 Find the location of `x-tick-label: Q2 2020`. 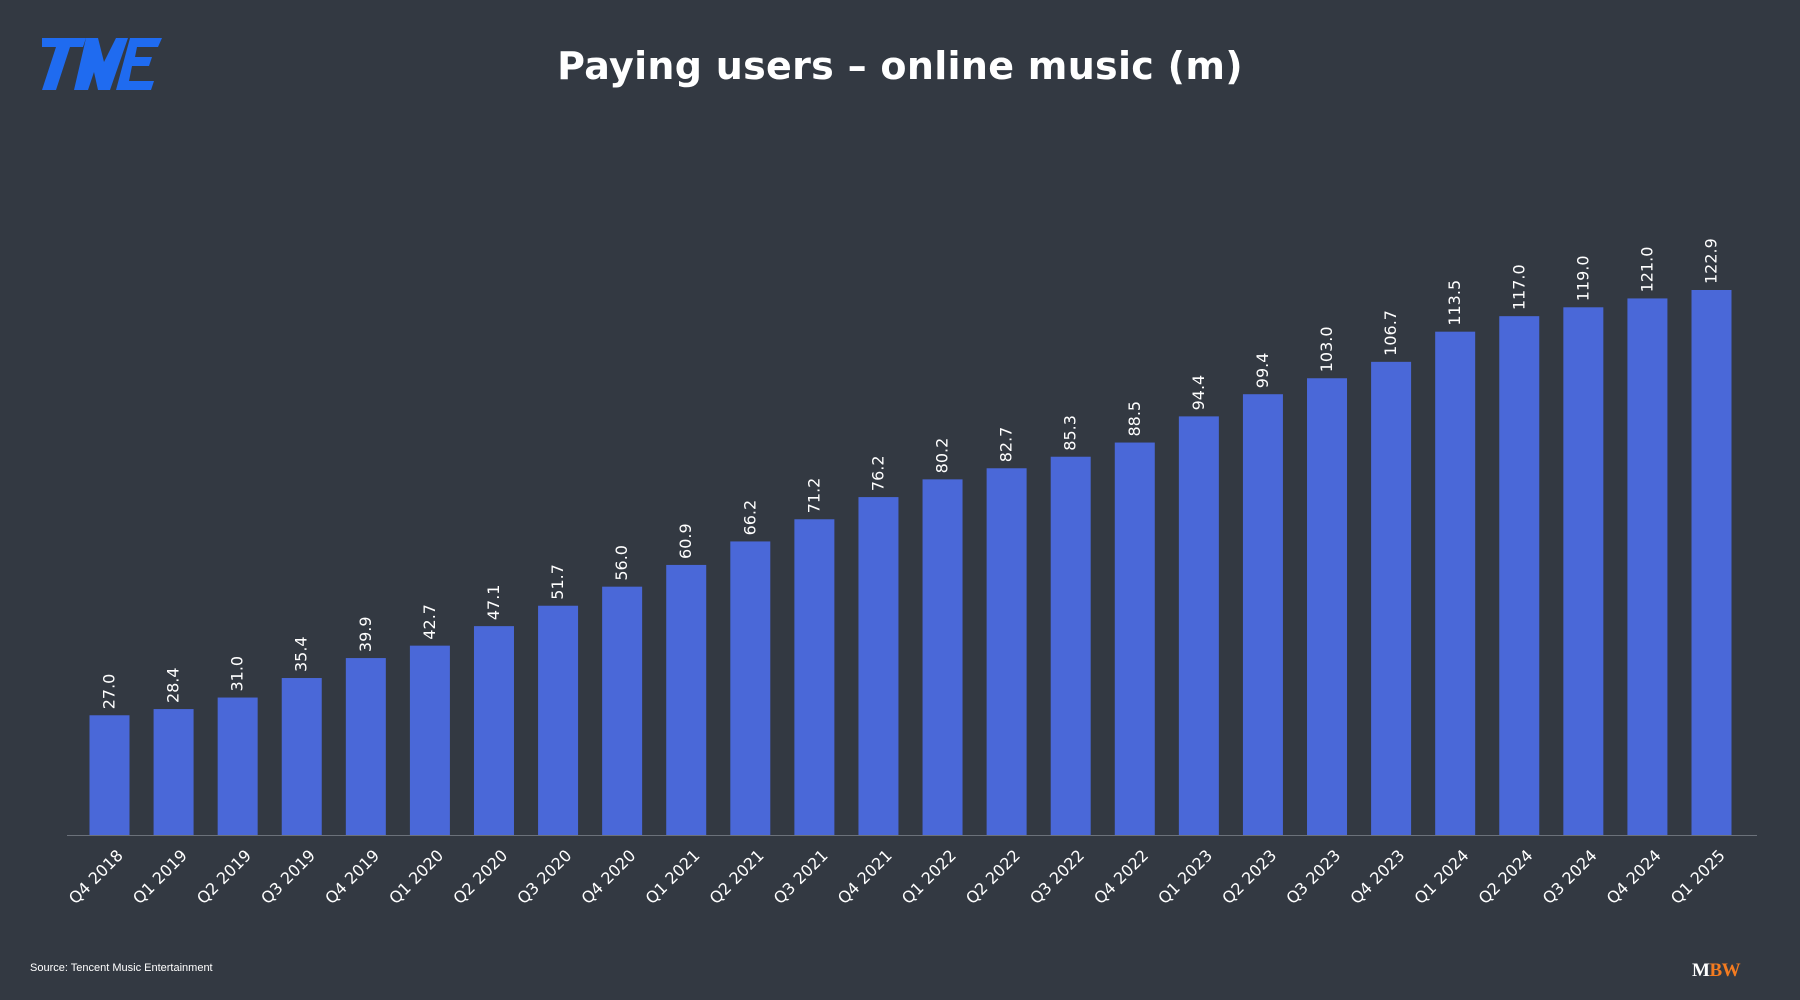

x-tick-label: Q2 2020 is located at coordinates (480, 877).